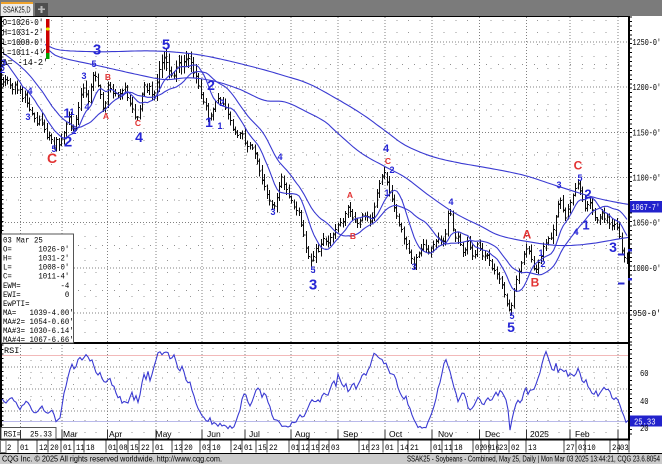 Image resolution: width=662 pixels, height=469 pixels. I want to click on svg-text: 950-0', so click(647, 314).